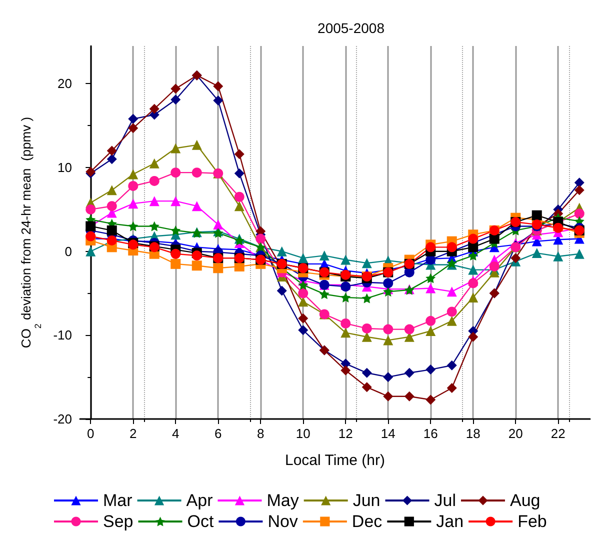 This screenshot has width=606, height=545. I want to click on legend-label: Dec, so click(367, 521).